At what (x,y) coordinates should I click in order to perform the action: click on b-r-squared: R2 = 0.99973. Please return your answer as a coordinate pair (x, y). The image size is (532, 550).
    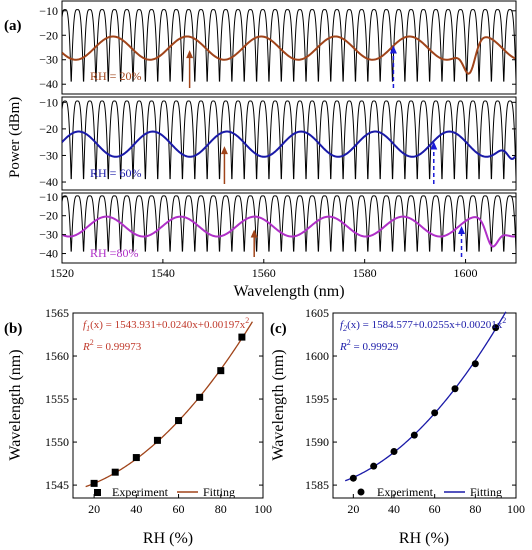
    Looking at the image, I should click on (112, 345).